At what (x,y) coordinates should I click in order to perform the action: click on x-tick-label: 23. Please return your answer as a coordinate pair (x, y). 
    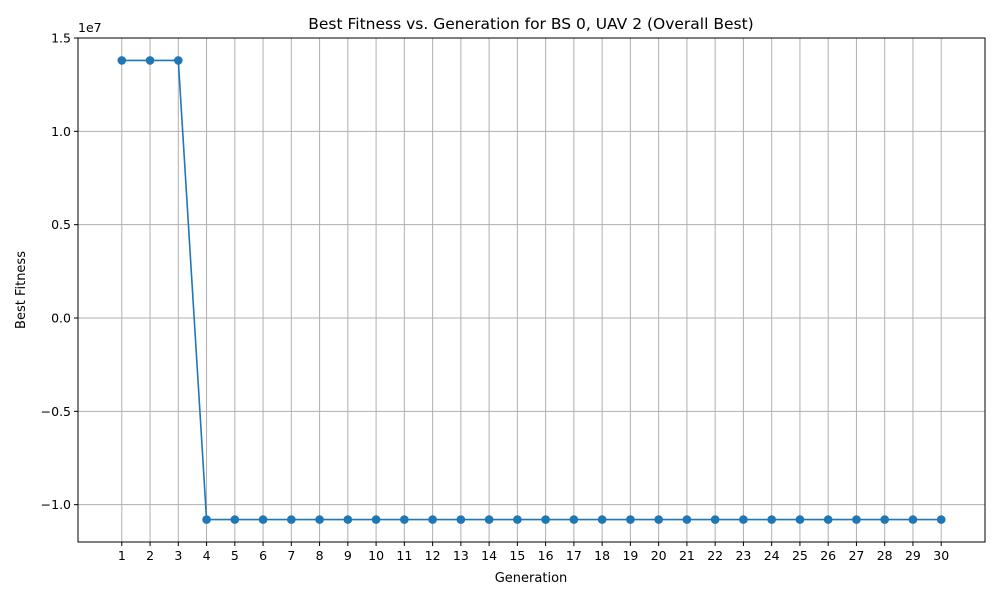
    Looking at the image, I should click on (743, 555).